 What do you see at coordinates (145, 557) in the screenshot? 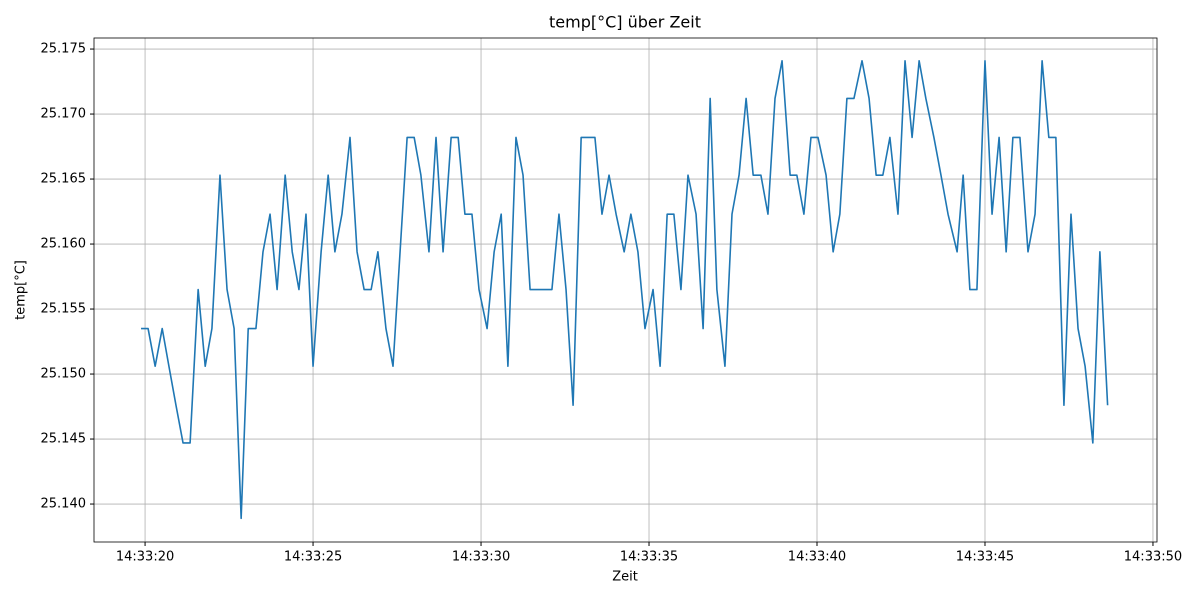
I see `x-tick-label: 14:33:20` at bounding box center [145, 557].